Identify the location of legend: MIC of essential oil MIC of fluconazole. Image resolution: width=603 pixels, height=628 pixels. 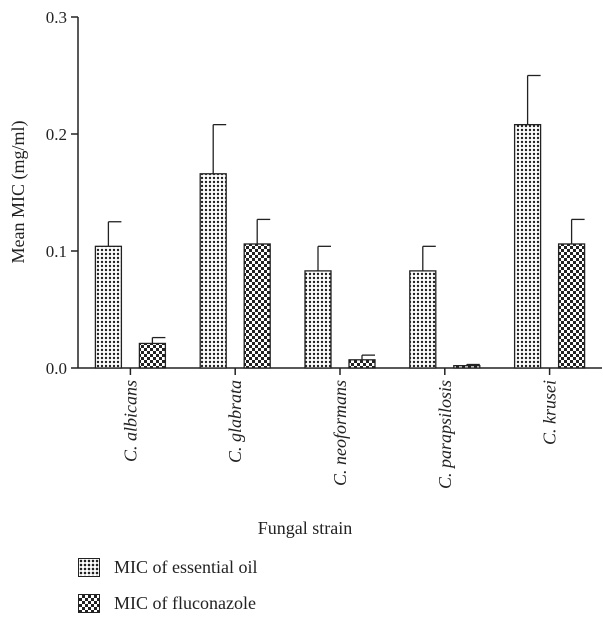
(167, 592).